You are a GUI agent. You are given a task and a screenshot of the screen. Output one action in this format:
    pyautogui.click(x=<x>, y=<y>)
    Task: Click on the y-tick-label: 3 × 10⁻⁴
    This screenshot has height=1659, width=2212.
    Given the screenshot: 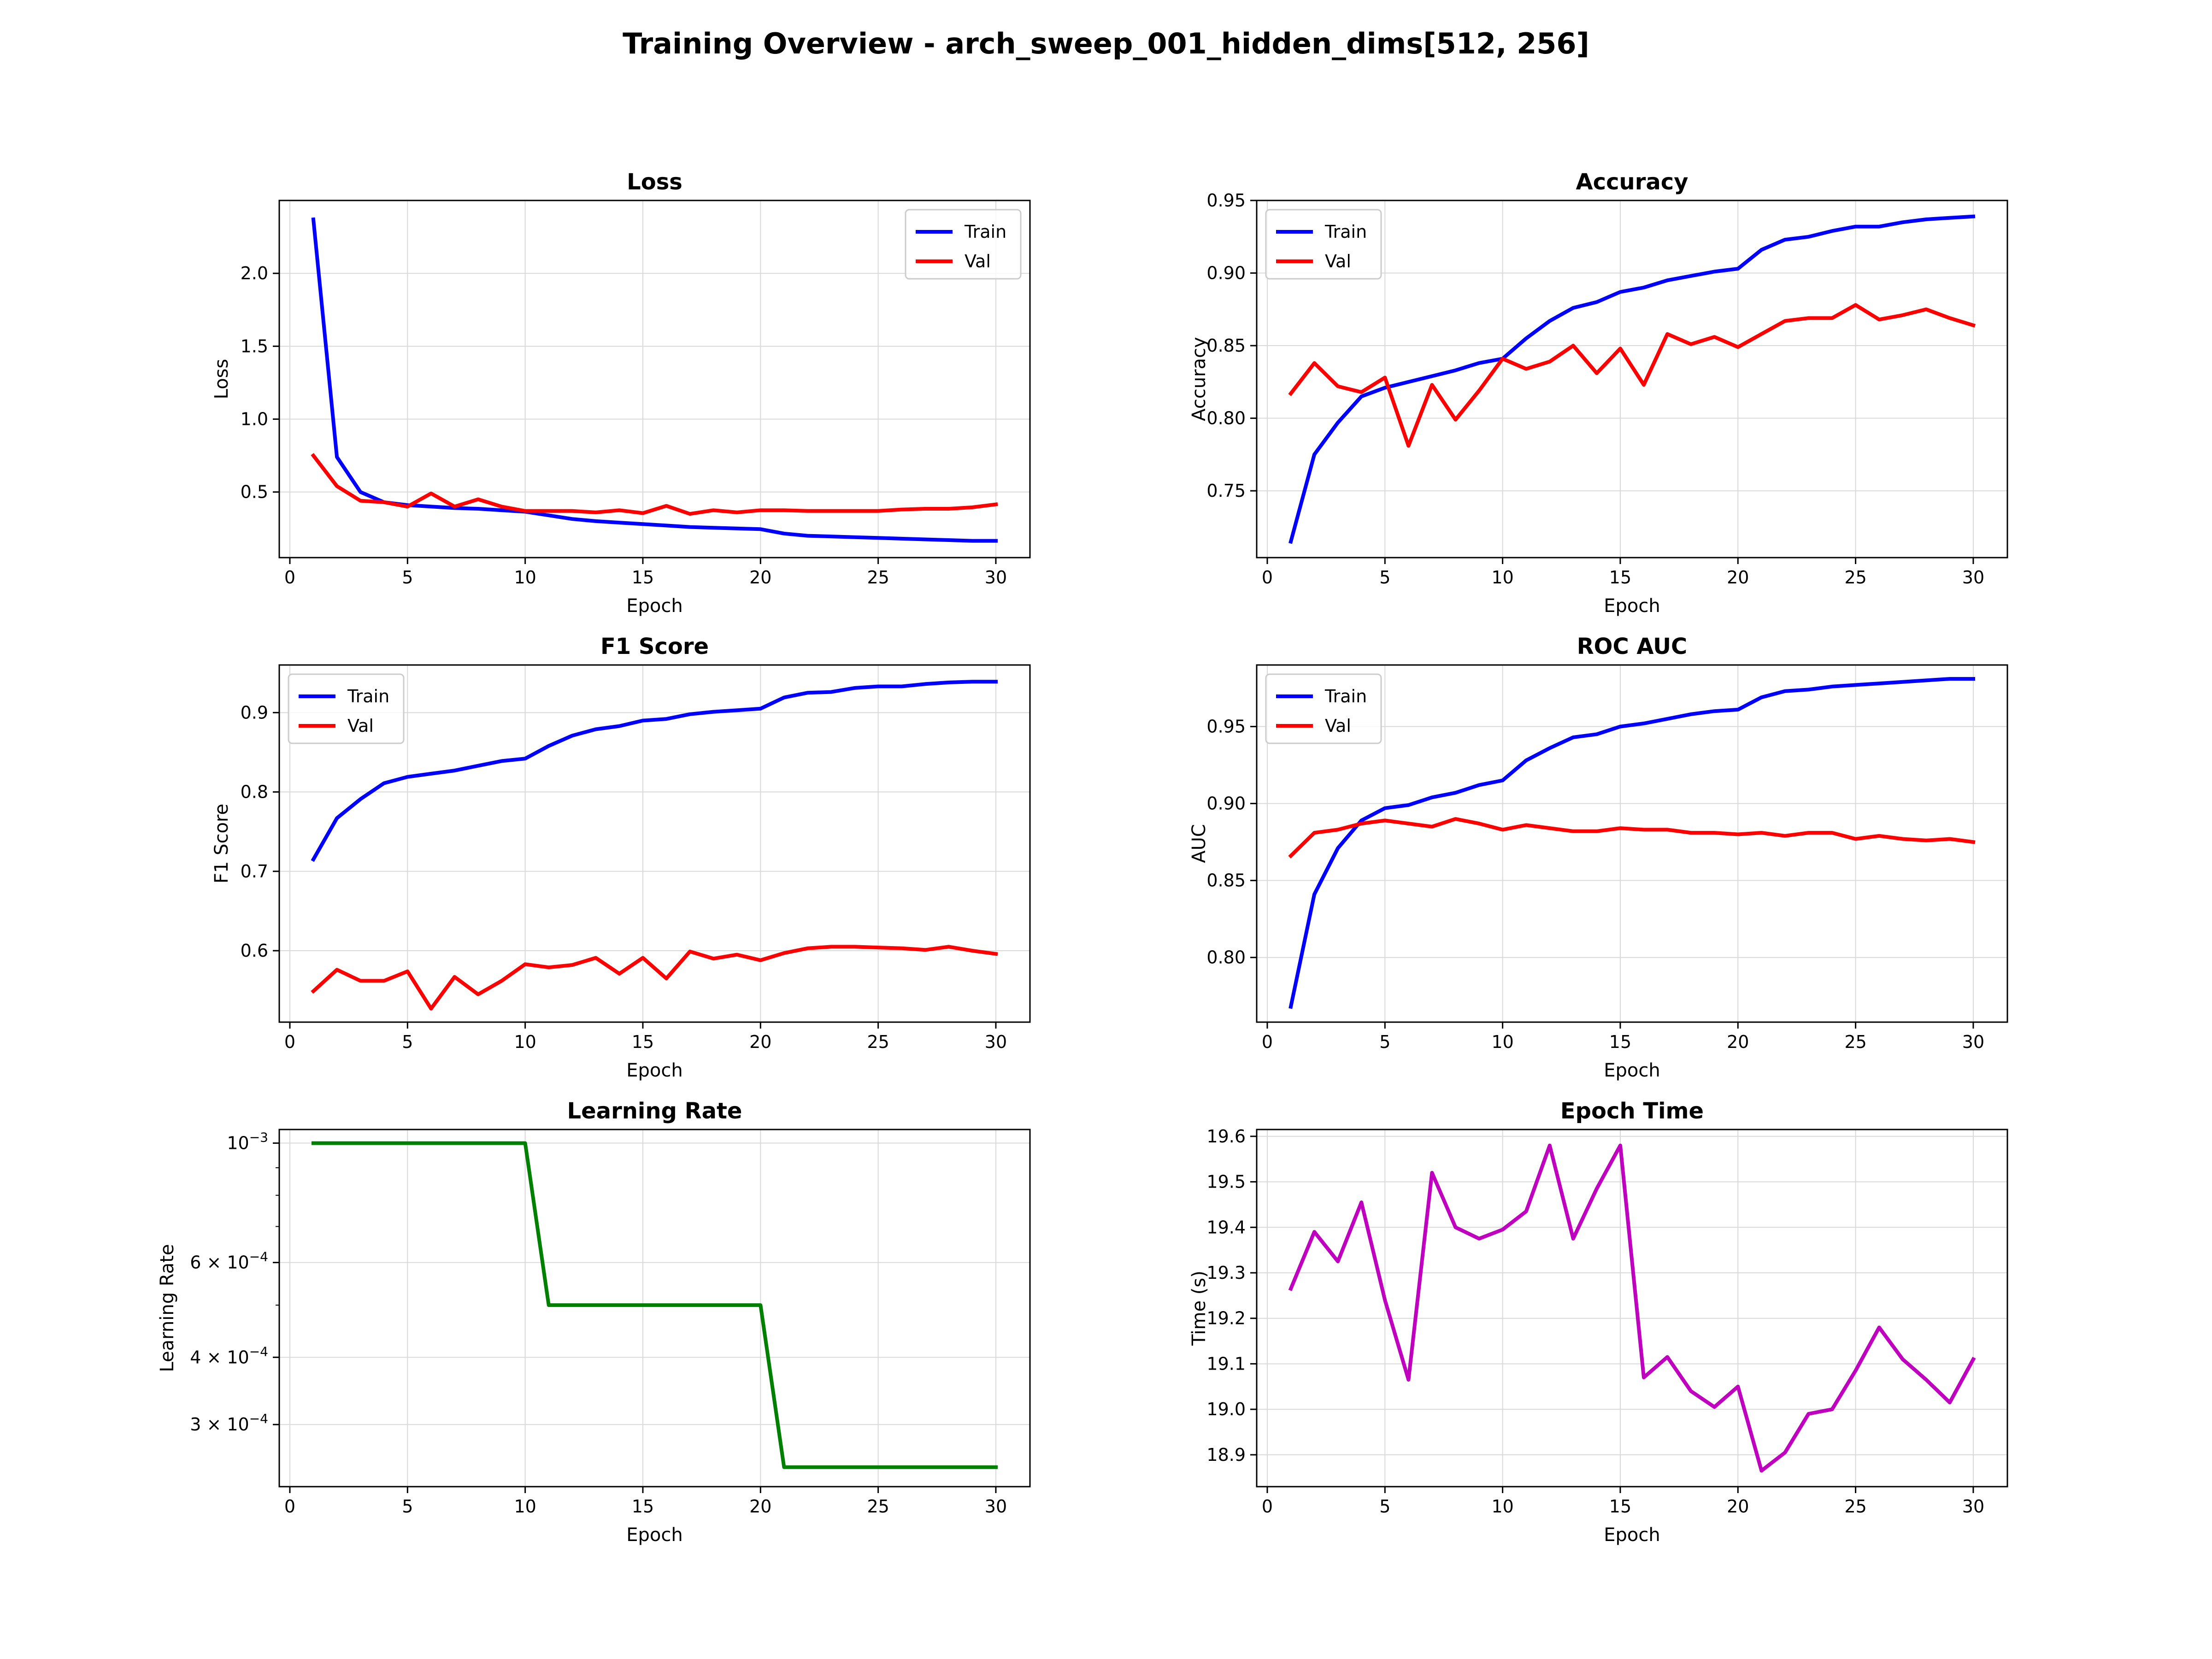 What is the action you would take?
    pyautogui.click(x=229, y=1423)
    